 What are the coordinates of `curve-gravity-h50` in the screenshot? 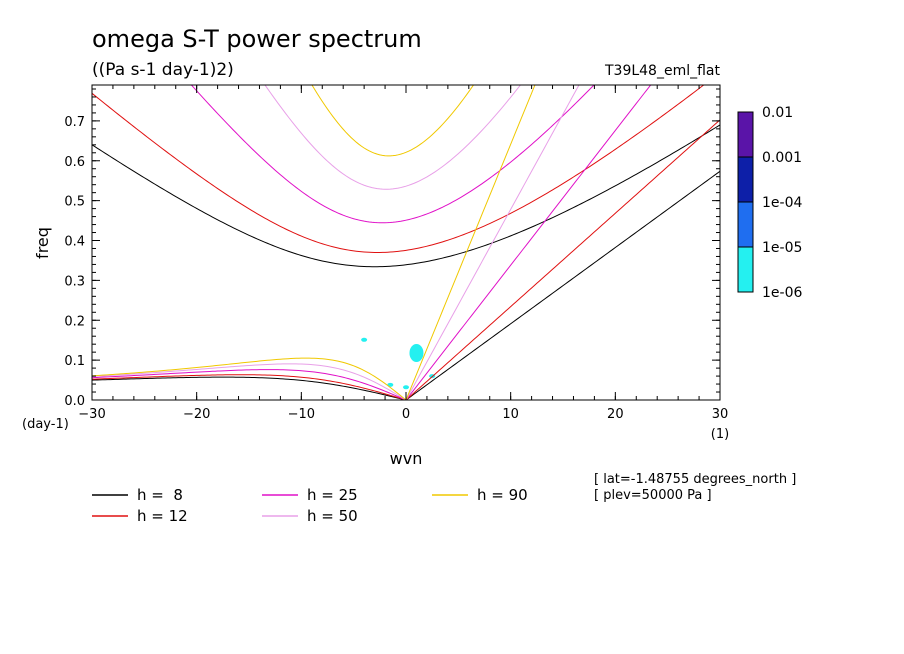 It's located at (393, 137).